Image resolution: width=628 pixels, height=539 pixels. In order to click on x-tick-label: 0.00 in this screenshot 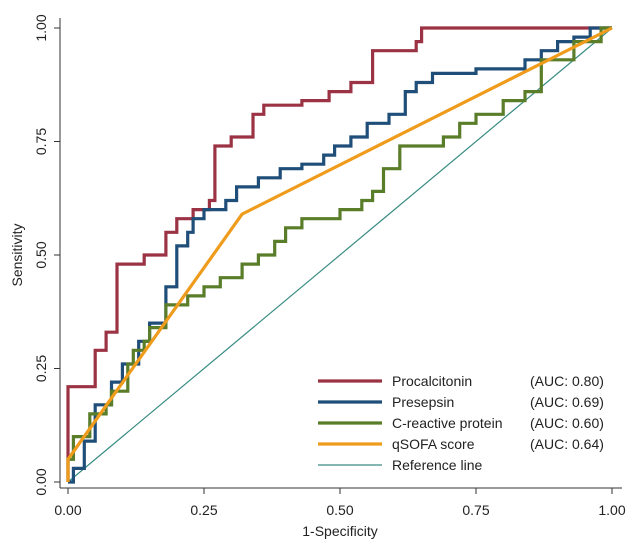, I will do `click(67, 510)`.